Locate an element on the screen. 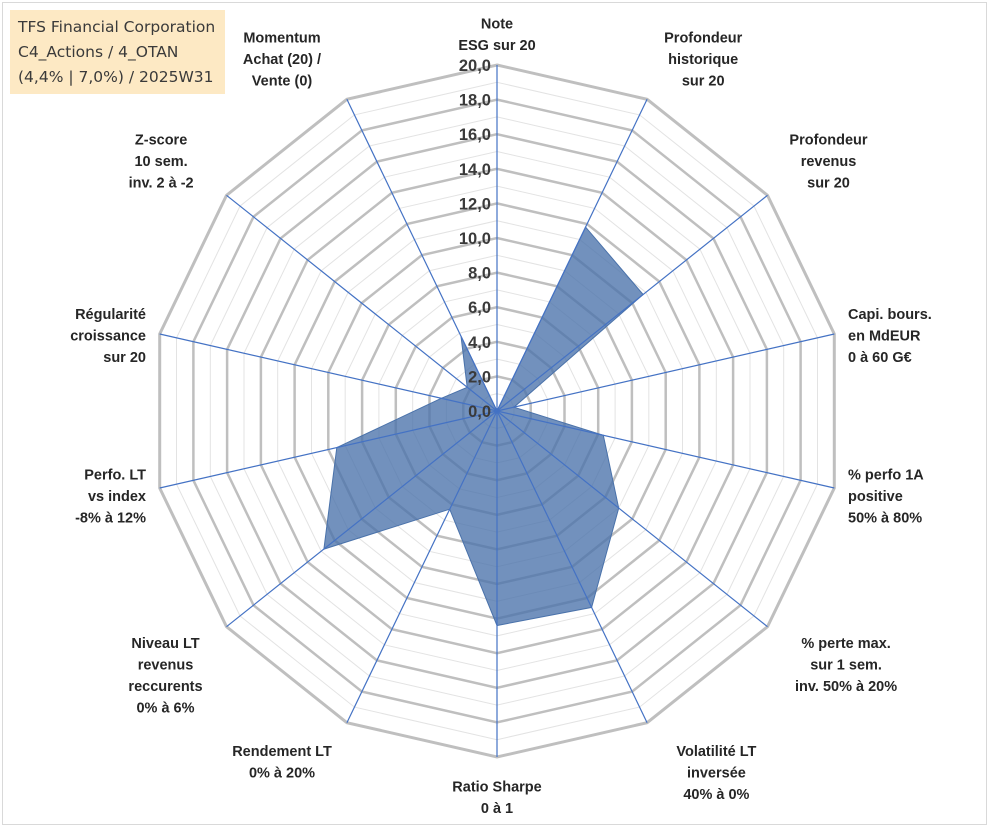  tick-label: 20,0 is located at coordinates (475, 66).